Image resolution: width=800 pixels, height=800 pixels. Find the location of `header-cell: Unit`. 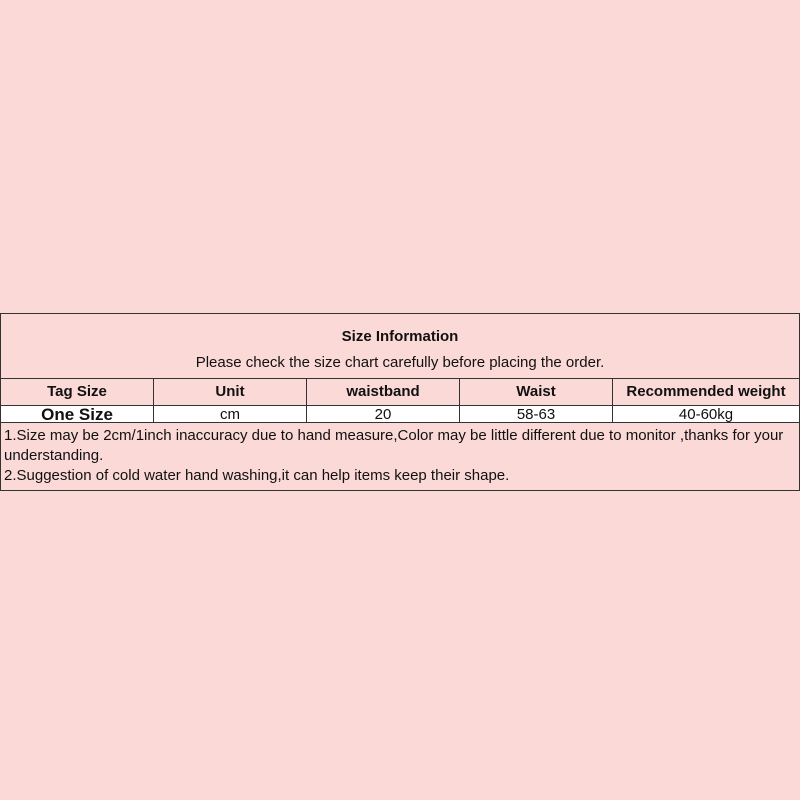

header-cell: Unit is located at coordinates (230, 392).